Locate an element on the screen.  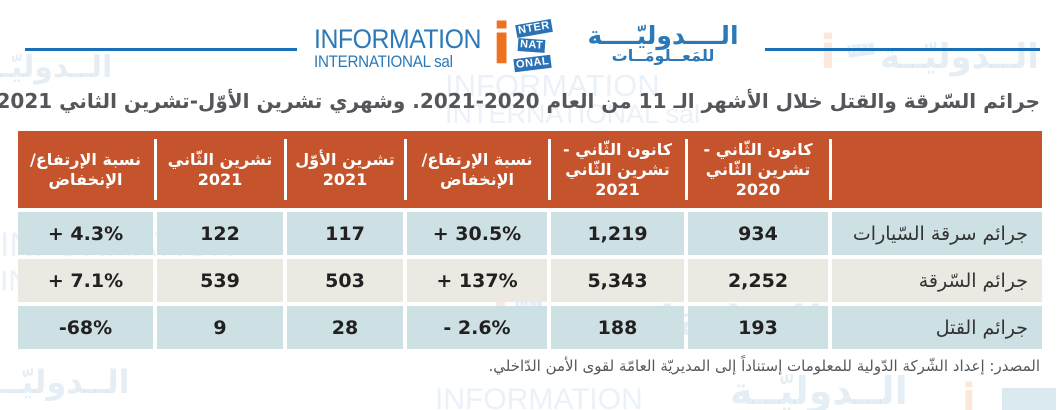
row-label: جرائم سرقة السّيارات is located at coordinates (937, 233).